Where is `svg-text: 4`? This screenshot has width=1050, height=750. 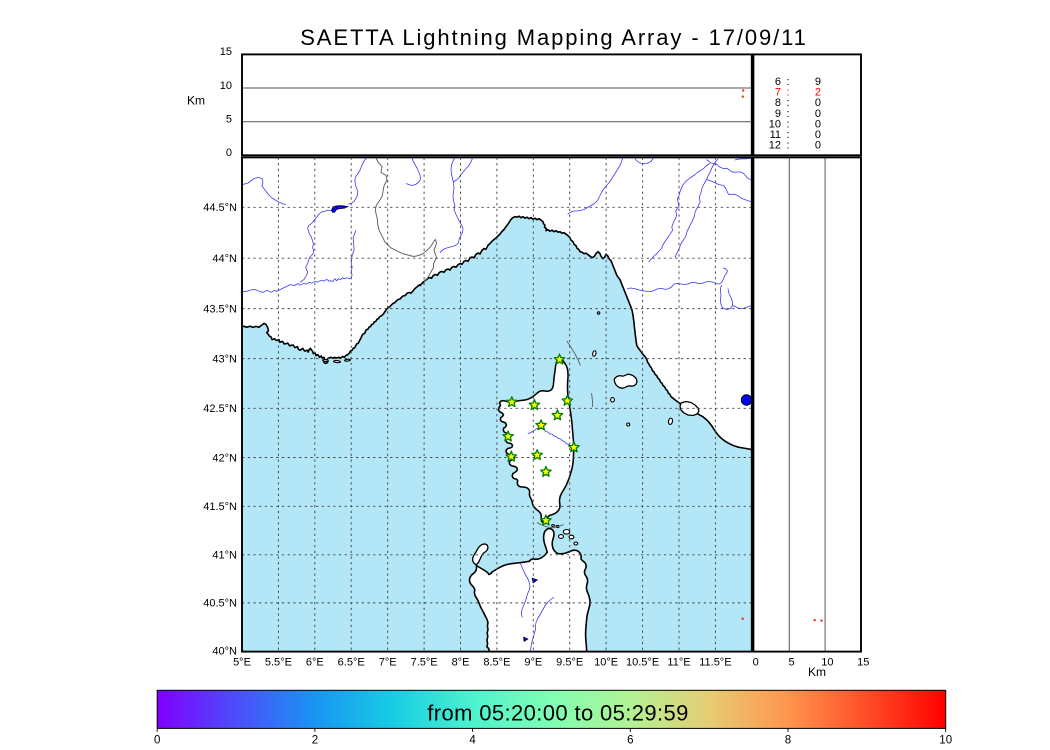
svg-text: 4 is located at coordinates (472, 741).